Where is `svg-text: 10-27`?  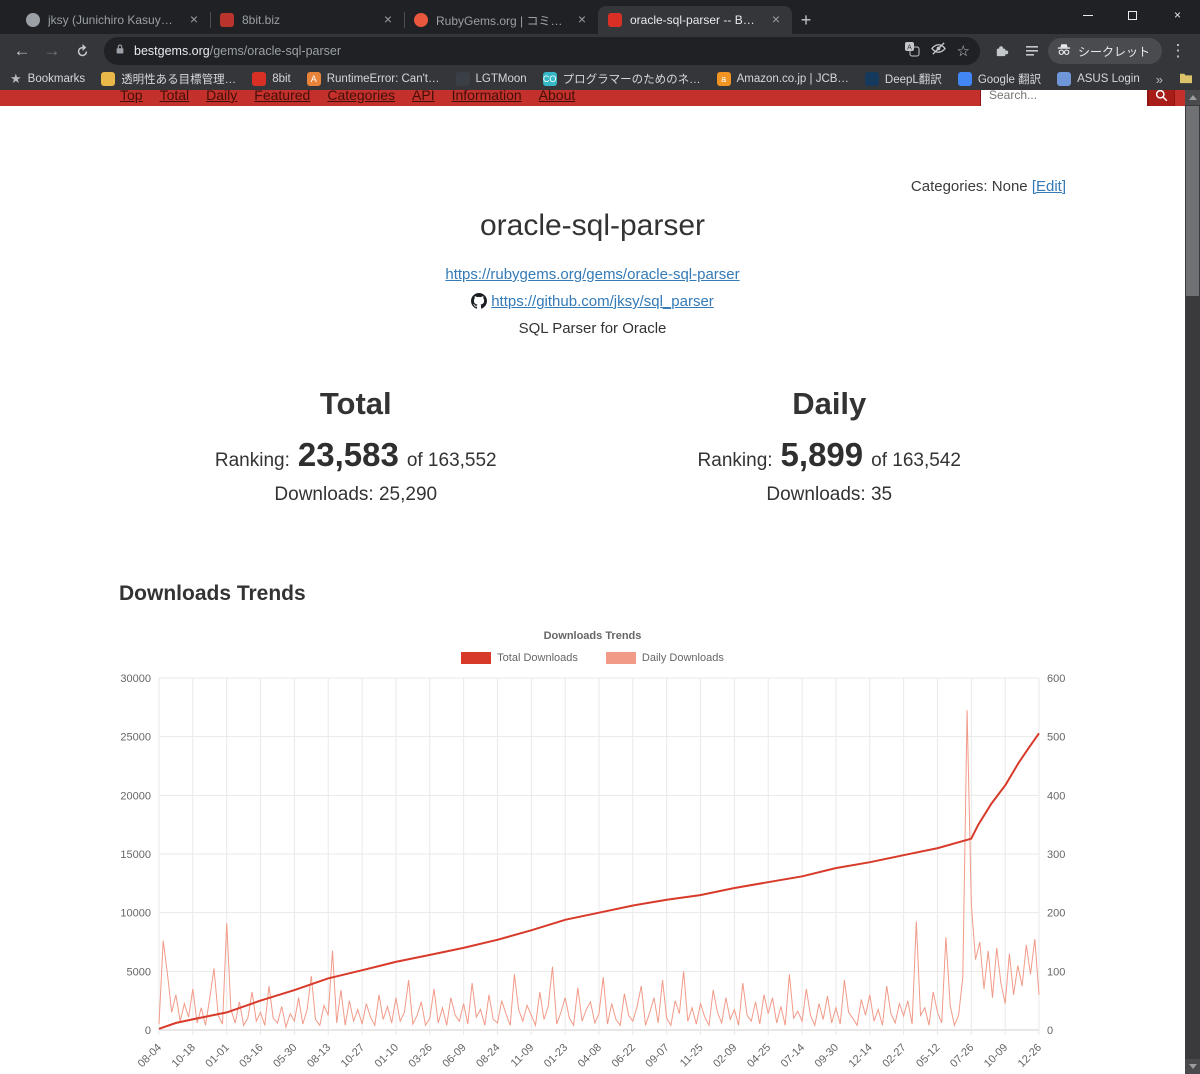 svg-text: 10-27 is located at coordinates (353, 1056).